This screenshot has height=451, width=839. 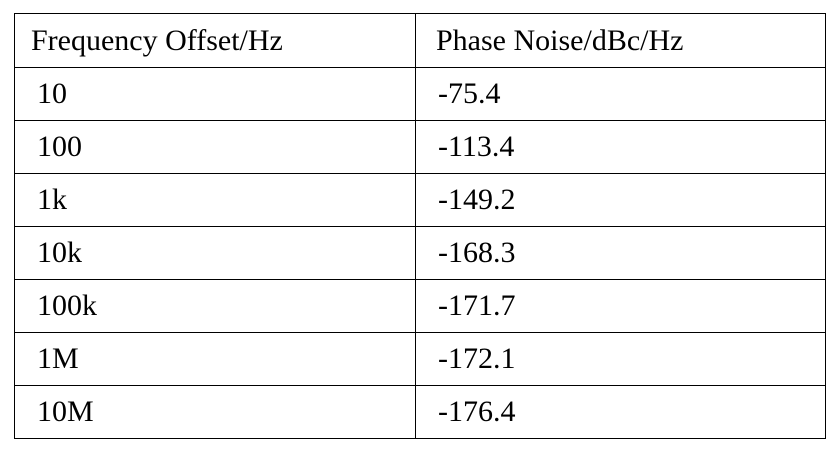 I want to click on table-row: 10M -176.4, so click(x=420, y=412).